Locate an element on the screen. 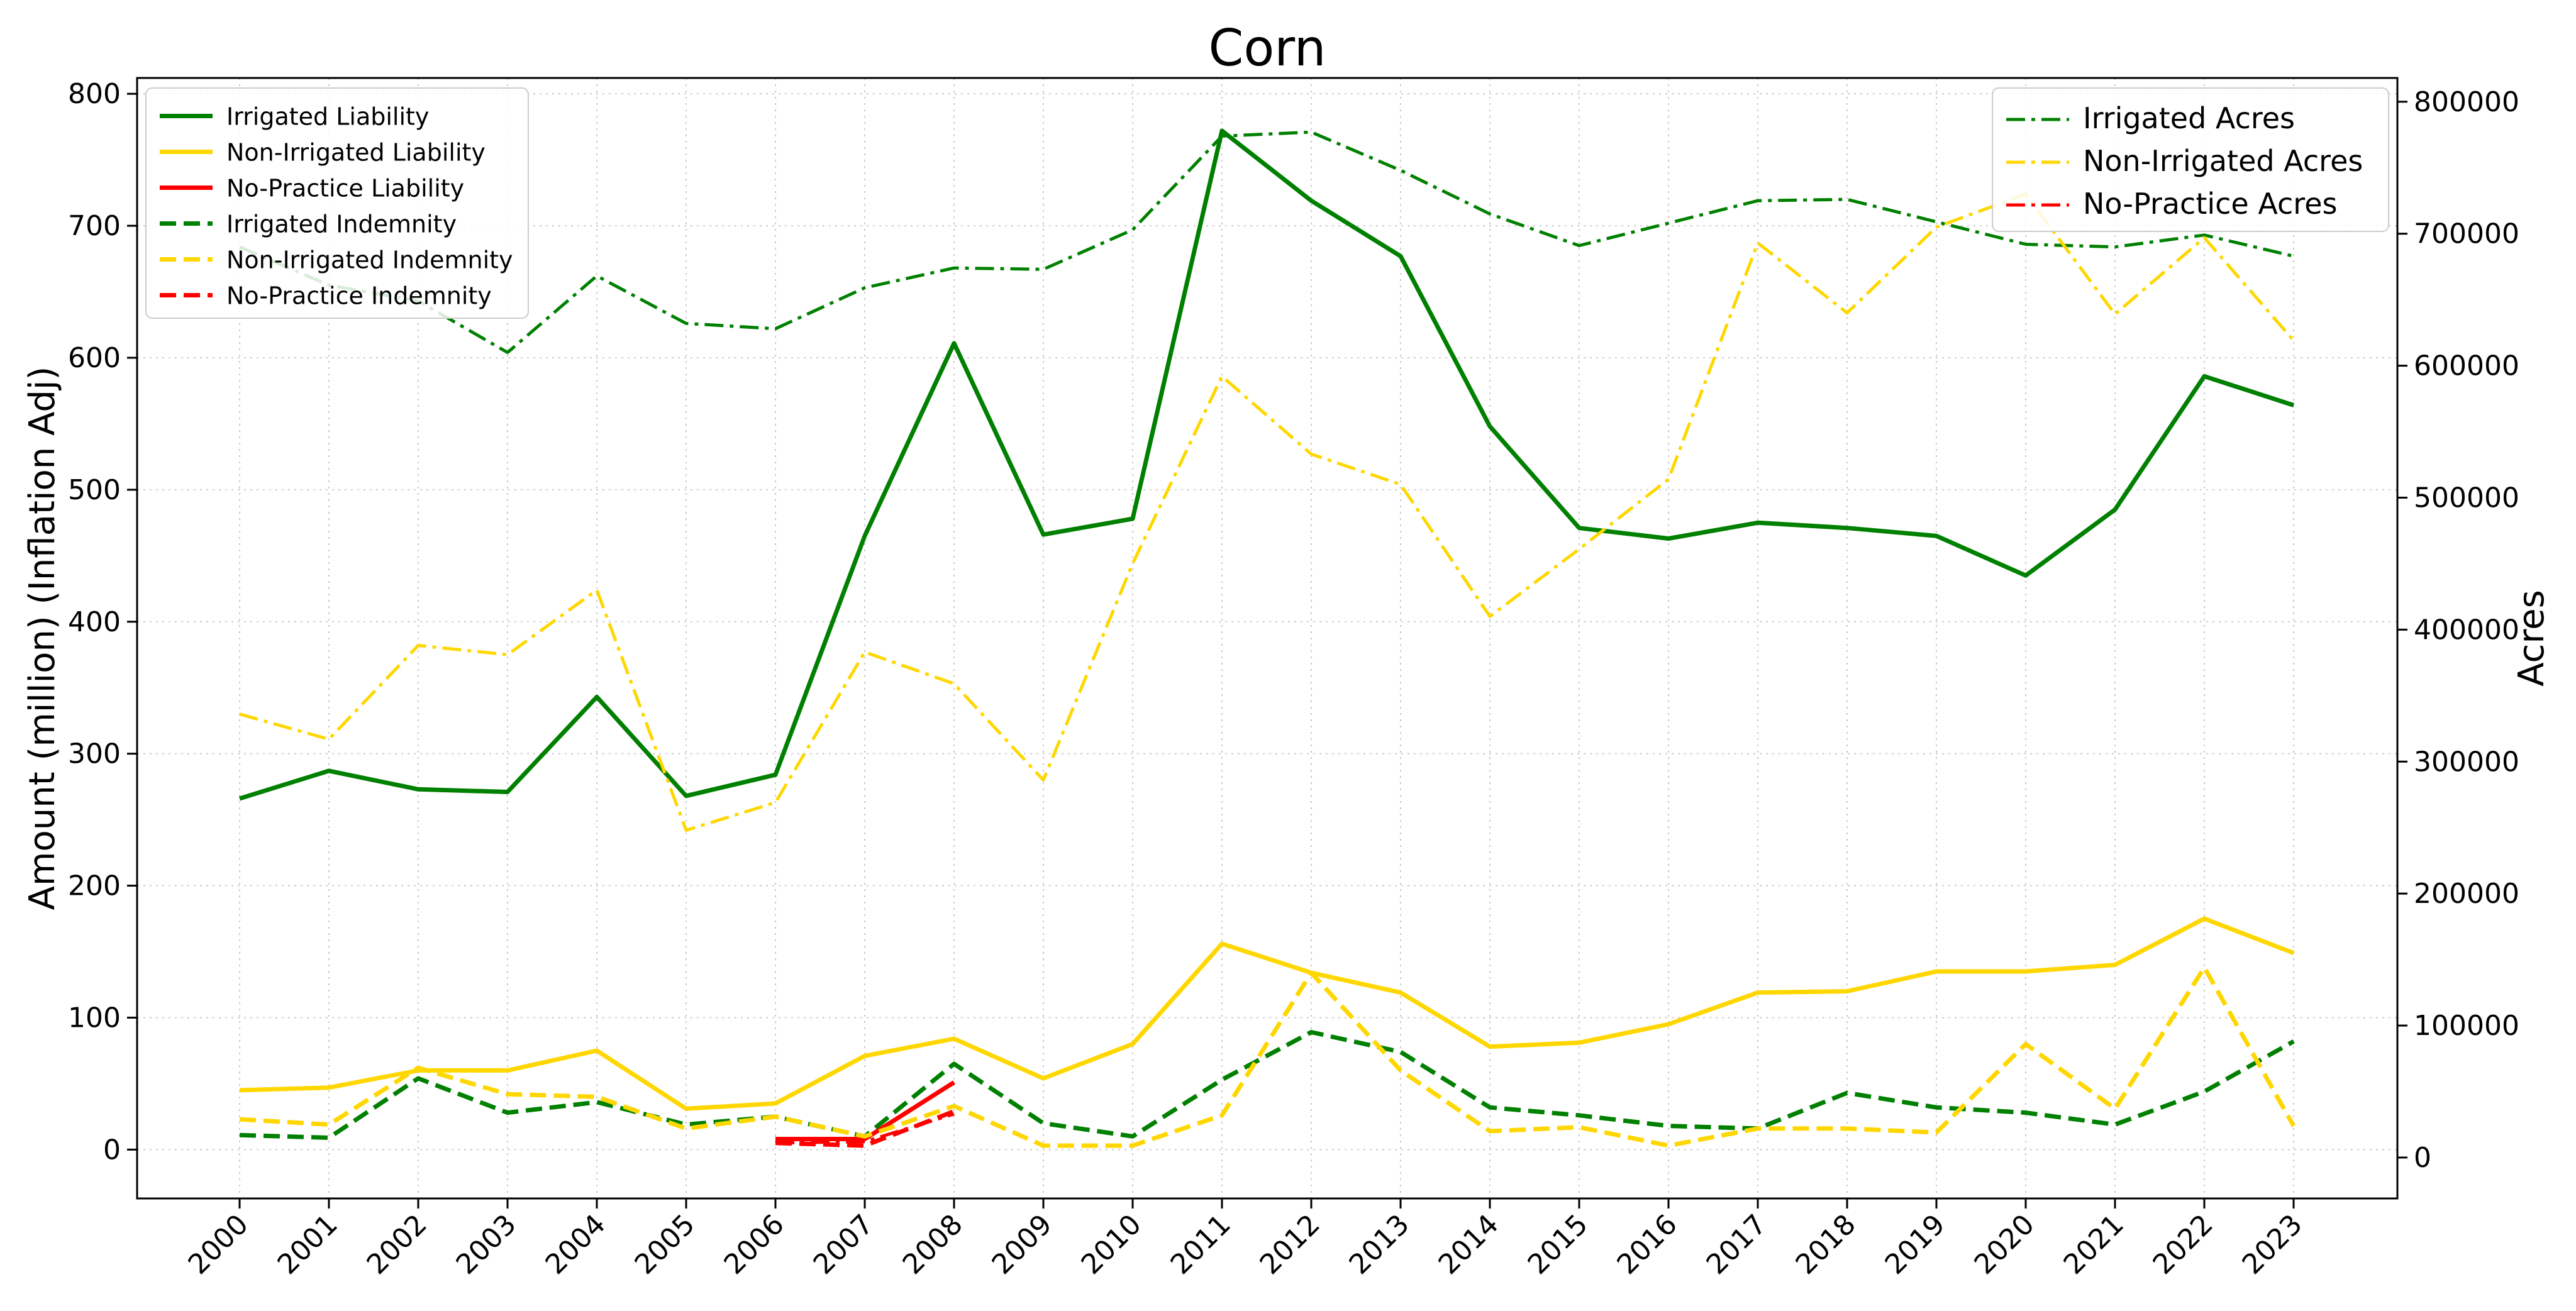  x-tick-label-2022: 2022 is located at coordinates (2183, 1245).